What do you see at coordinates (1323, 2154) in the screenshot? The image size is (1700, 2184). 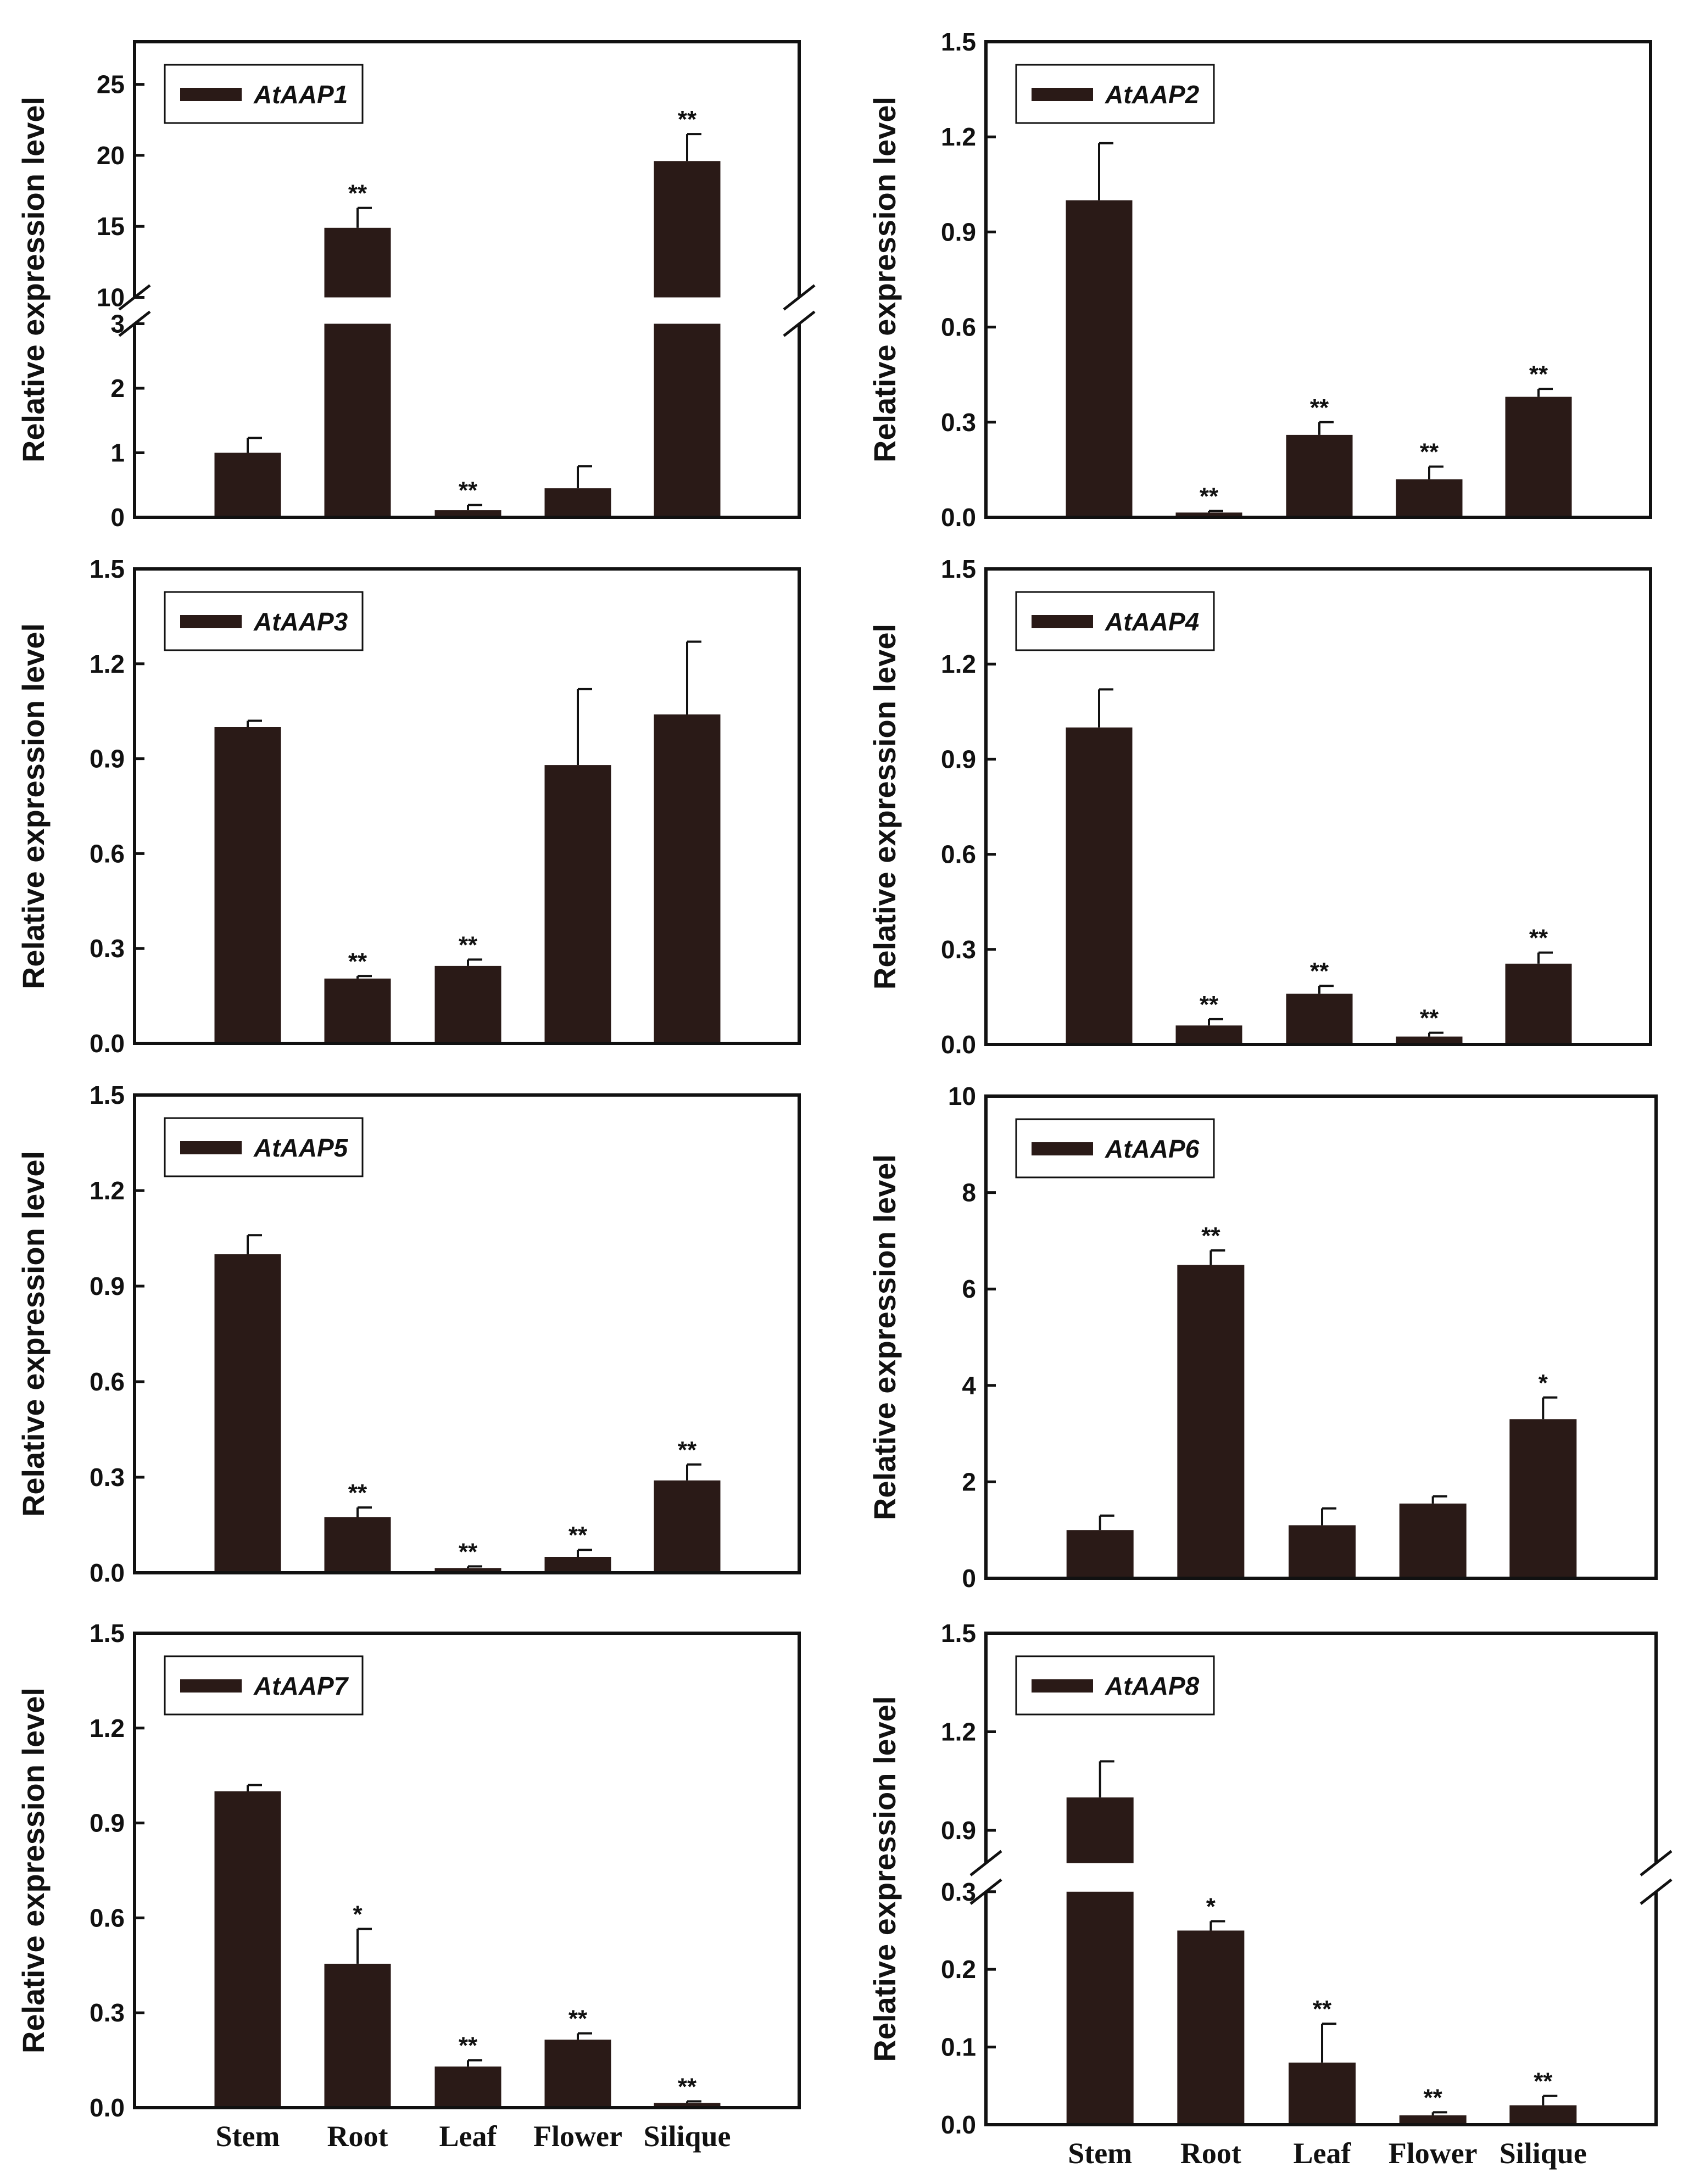 I see `x-category-label: Leaf` at bounding box center [1323, 2154].